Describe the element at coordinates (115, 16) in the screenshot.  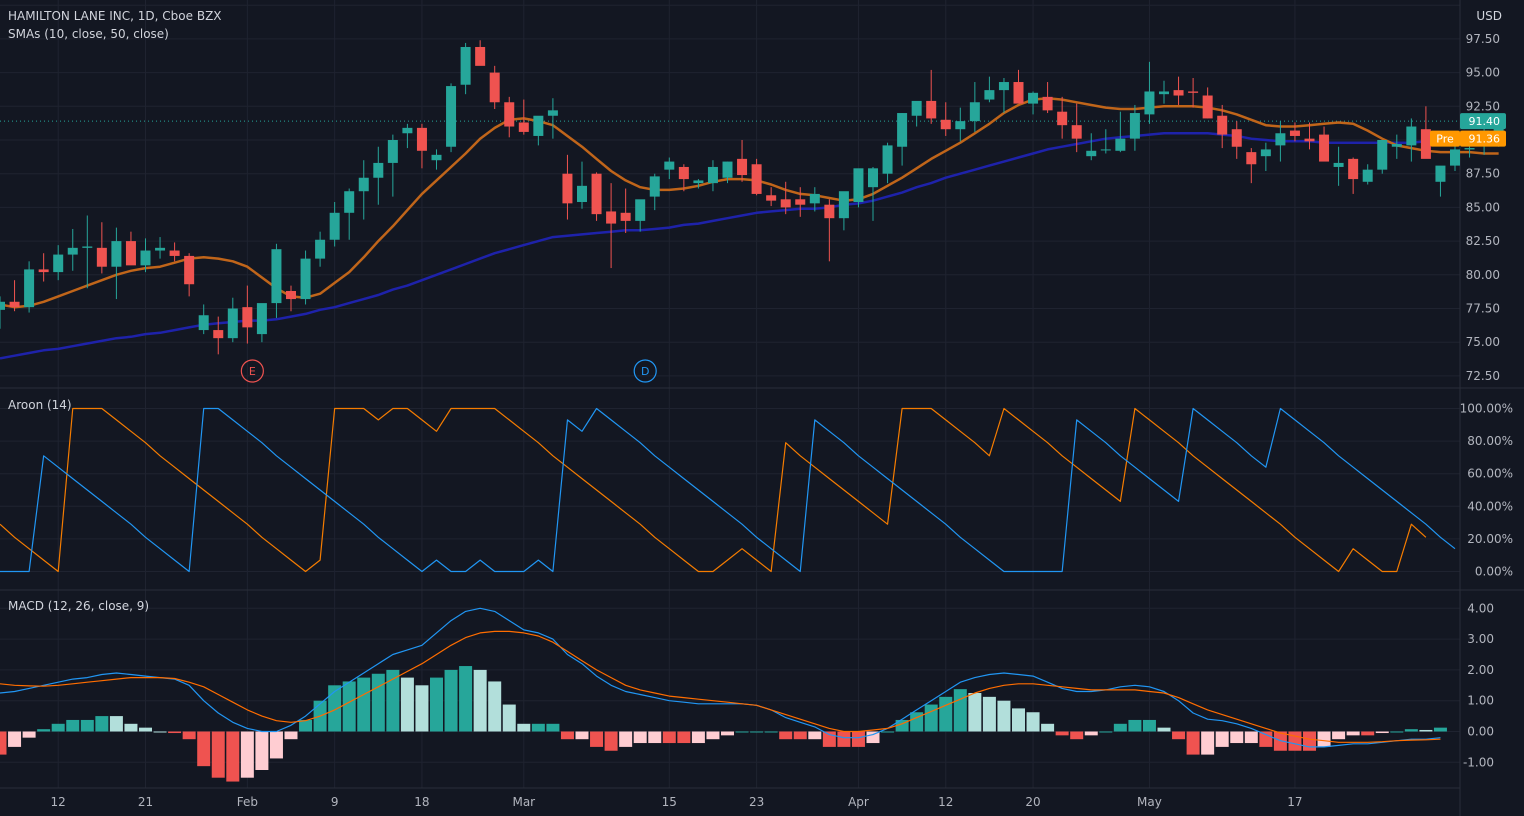
I see `symbol-title: HAMILTON LANE INC, 1D, Cboe BZX` at that location.